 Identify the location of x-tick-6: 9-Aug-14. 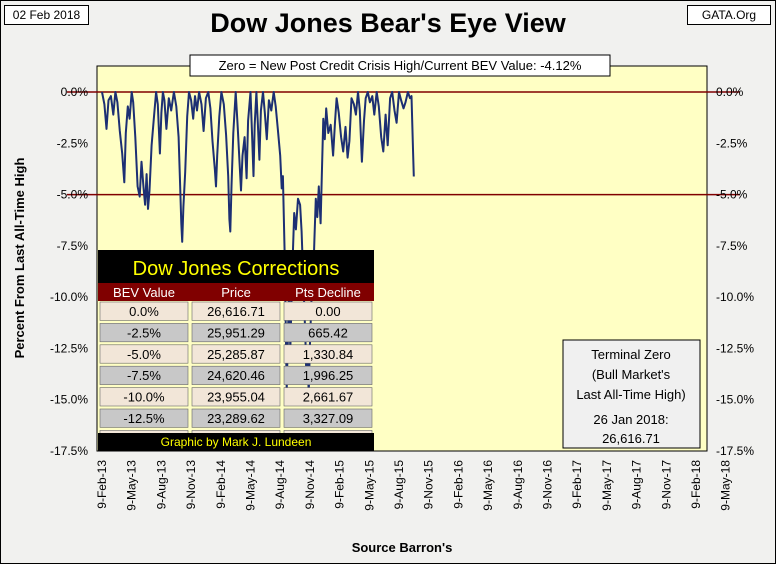
(280, 485).